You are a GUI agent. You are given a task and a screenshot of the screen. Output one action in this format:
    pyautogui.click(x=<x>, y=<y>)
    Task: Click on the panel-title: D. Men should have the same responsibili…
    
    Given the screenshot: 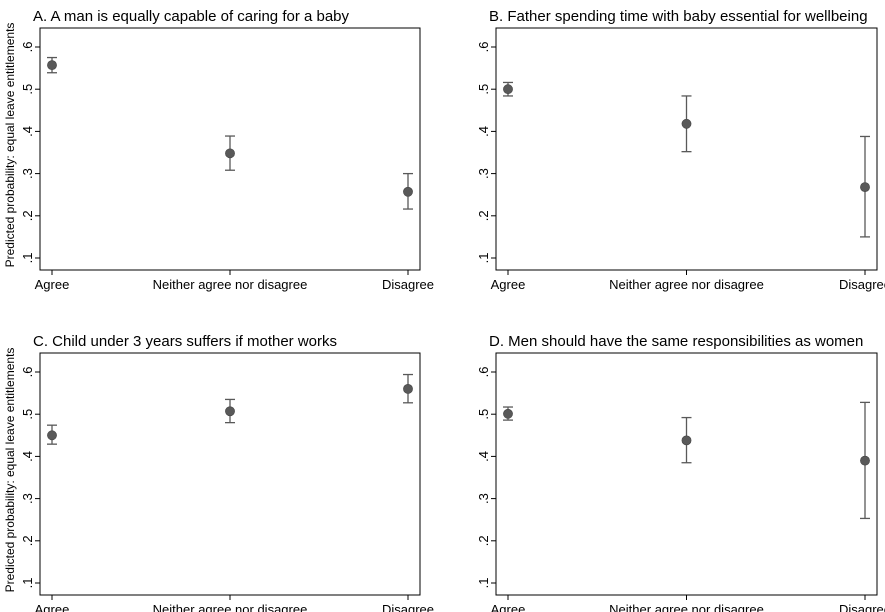 What is the action you would take?
    pyautogui.click(x=676, y=341)
    